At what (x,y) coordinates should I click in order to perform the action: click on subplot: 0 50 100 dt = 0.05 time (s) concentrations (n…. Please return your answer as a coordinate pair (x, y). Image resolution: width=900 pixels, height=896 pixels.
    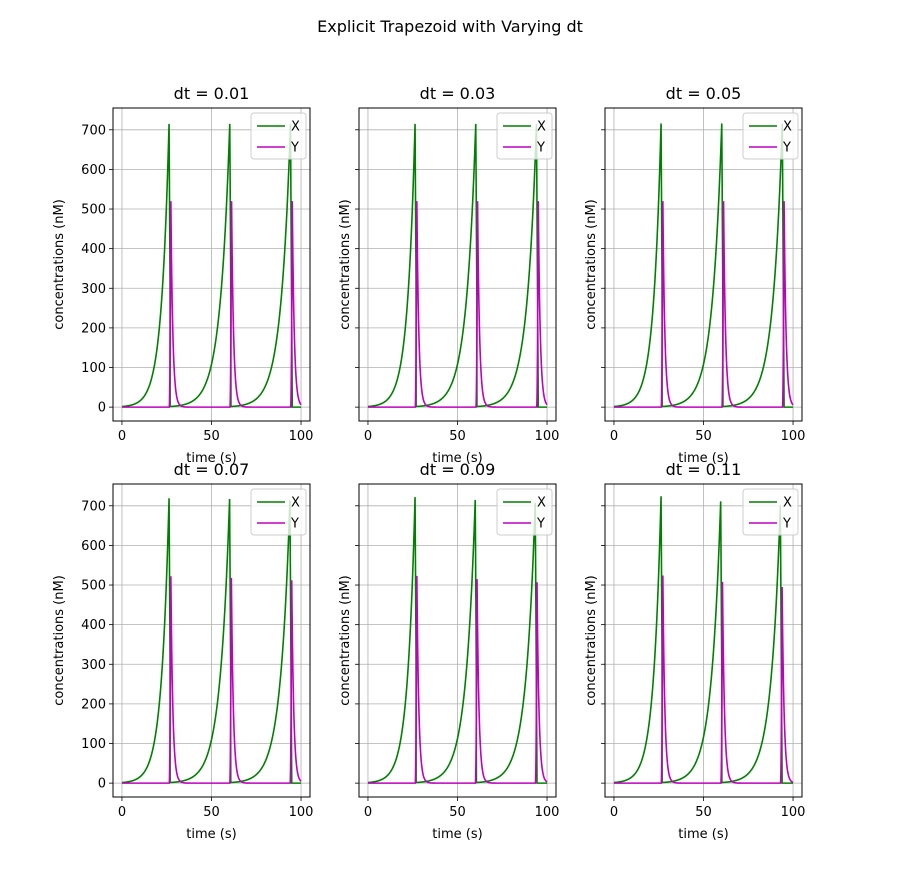
    Looking at the image, I should click on (694, 275).